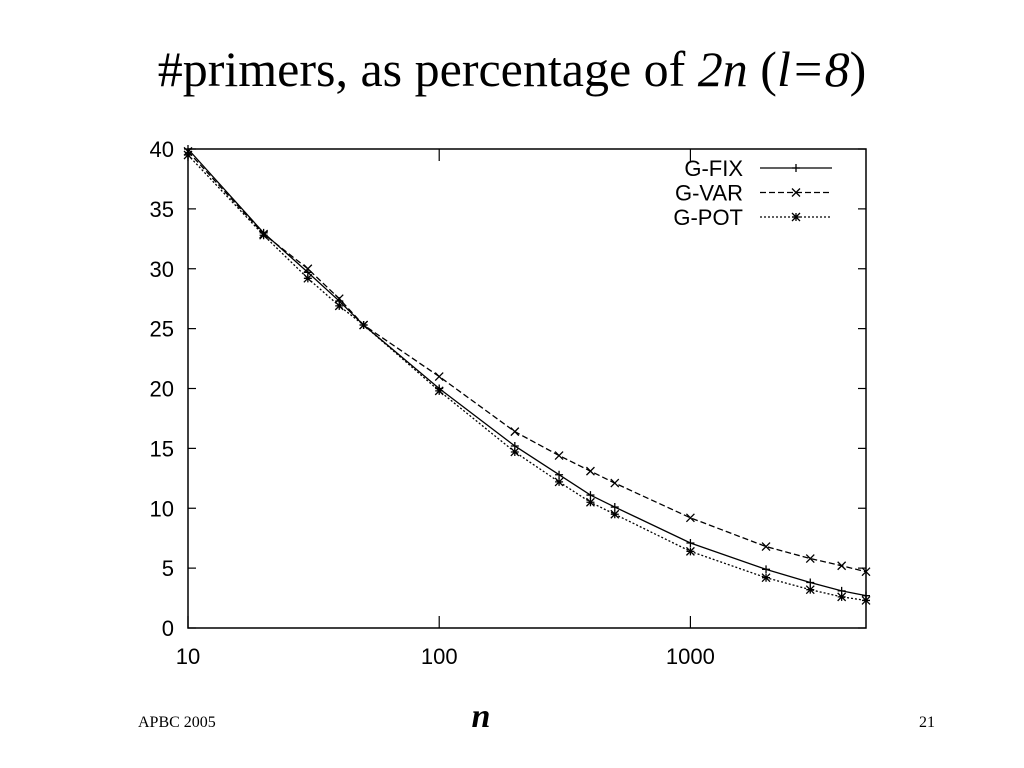  What do you see at coordinates (708, 217) in the screenshot?
I see `legend-label: G-POT` at bounding box center [708, 217].